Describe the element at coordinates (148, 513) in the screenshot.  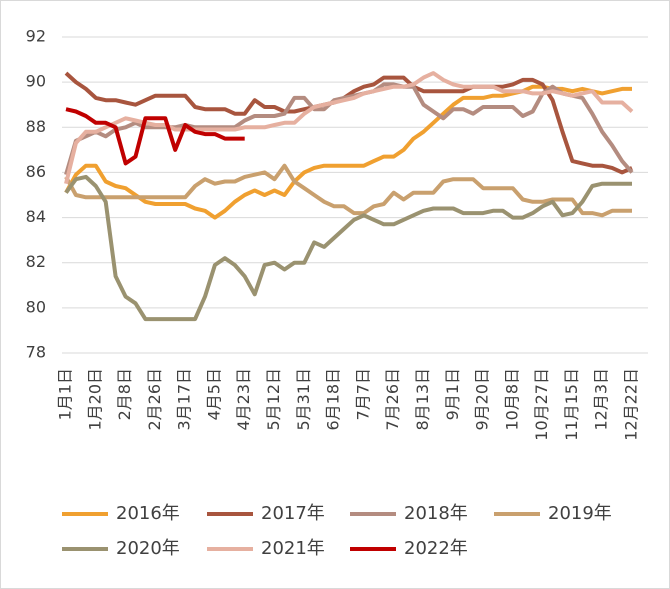
I see `legend-label: 2016年` at that location.